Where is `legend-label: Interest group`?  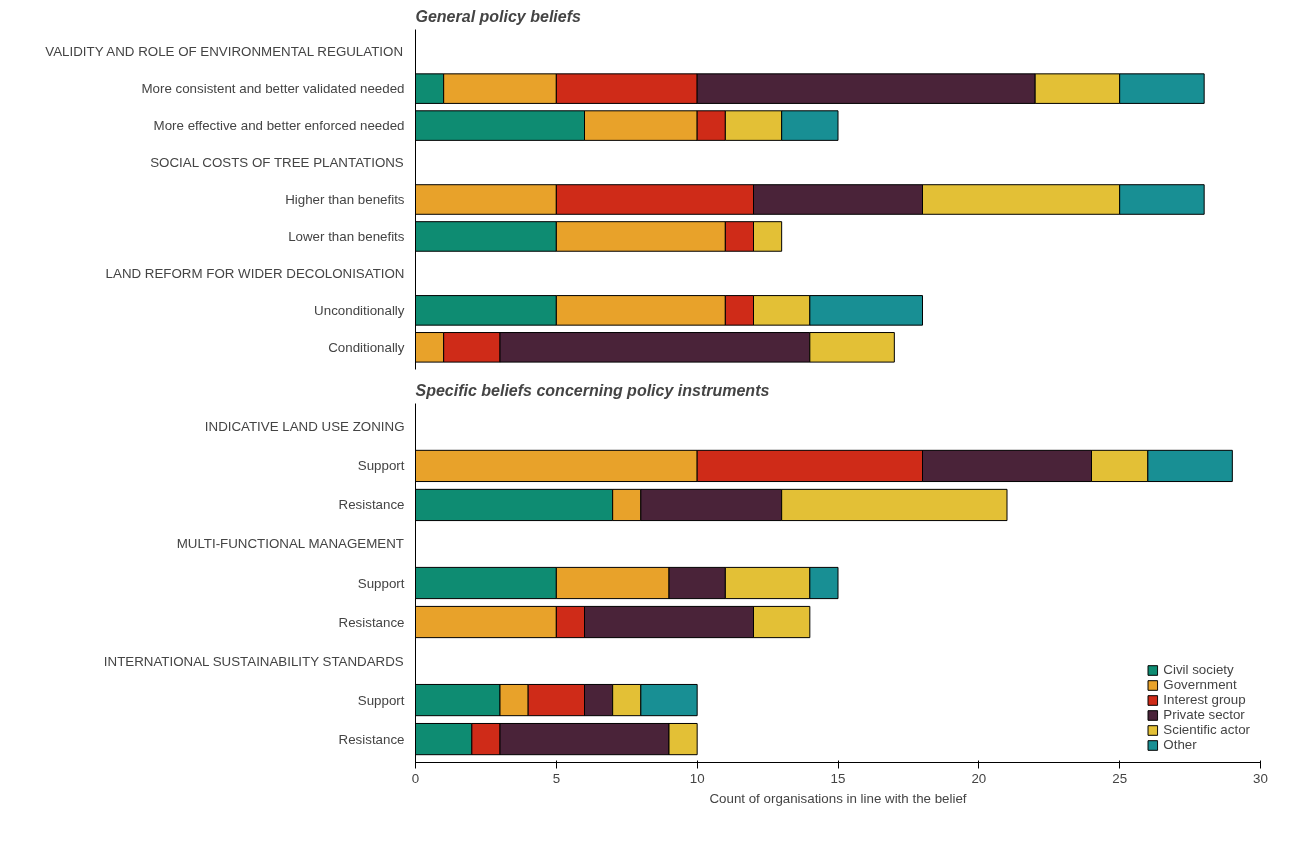 legend-label: Interest group is located at coordinates (1204, 699).